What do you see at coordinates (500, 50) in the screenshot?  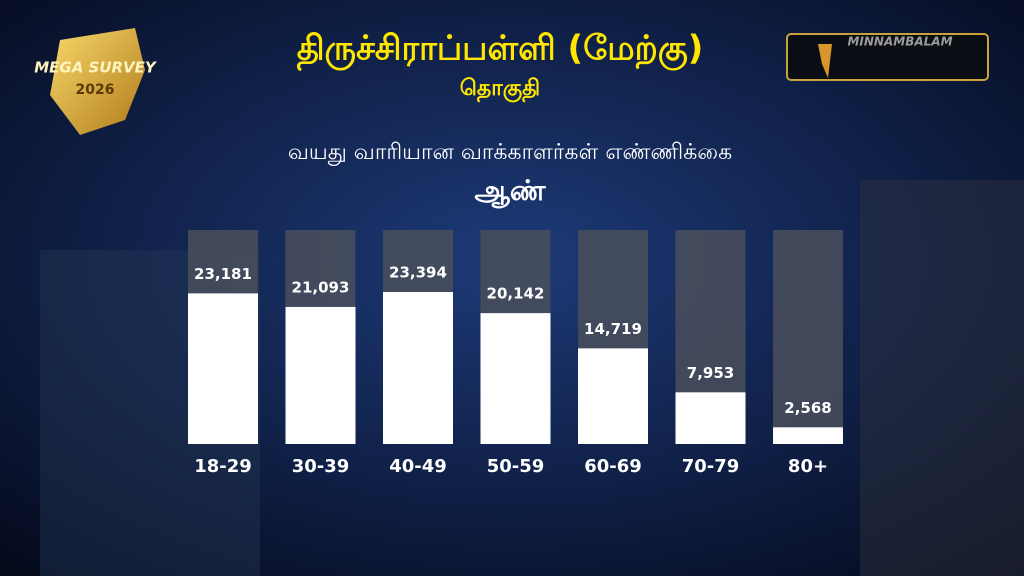 I see `title: திருச்சிராப்பள்ளி (மேற்கு)` at bounding box center [500, 50].